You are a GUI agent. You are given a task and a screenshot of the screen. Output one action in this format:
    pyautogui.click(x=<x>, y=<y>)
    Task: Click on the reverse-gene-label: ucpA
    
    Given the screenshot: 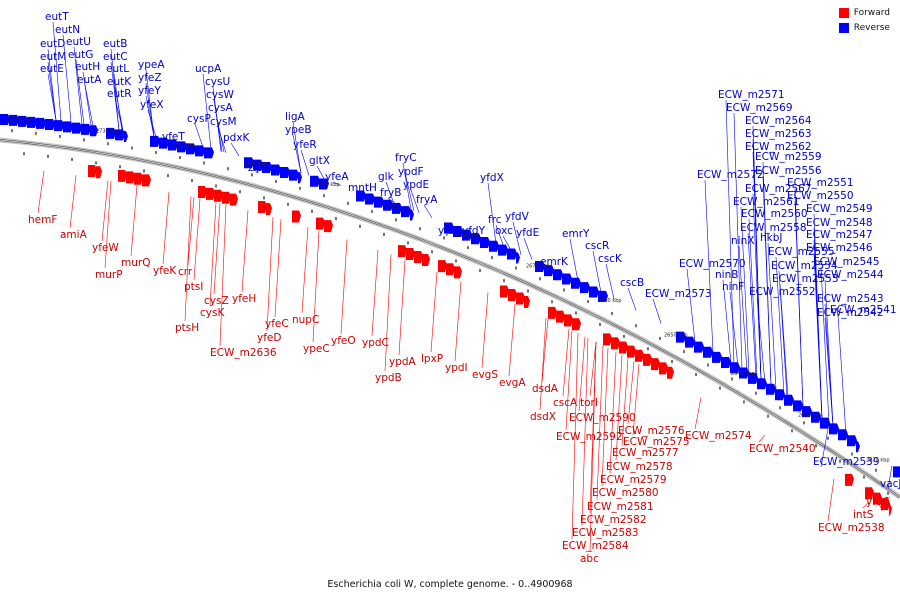 What is the action you would take?
    pyautogui.click(x=208, y=69)
    